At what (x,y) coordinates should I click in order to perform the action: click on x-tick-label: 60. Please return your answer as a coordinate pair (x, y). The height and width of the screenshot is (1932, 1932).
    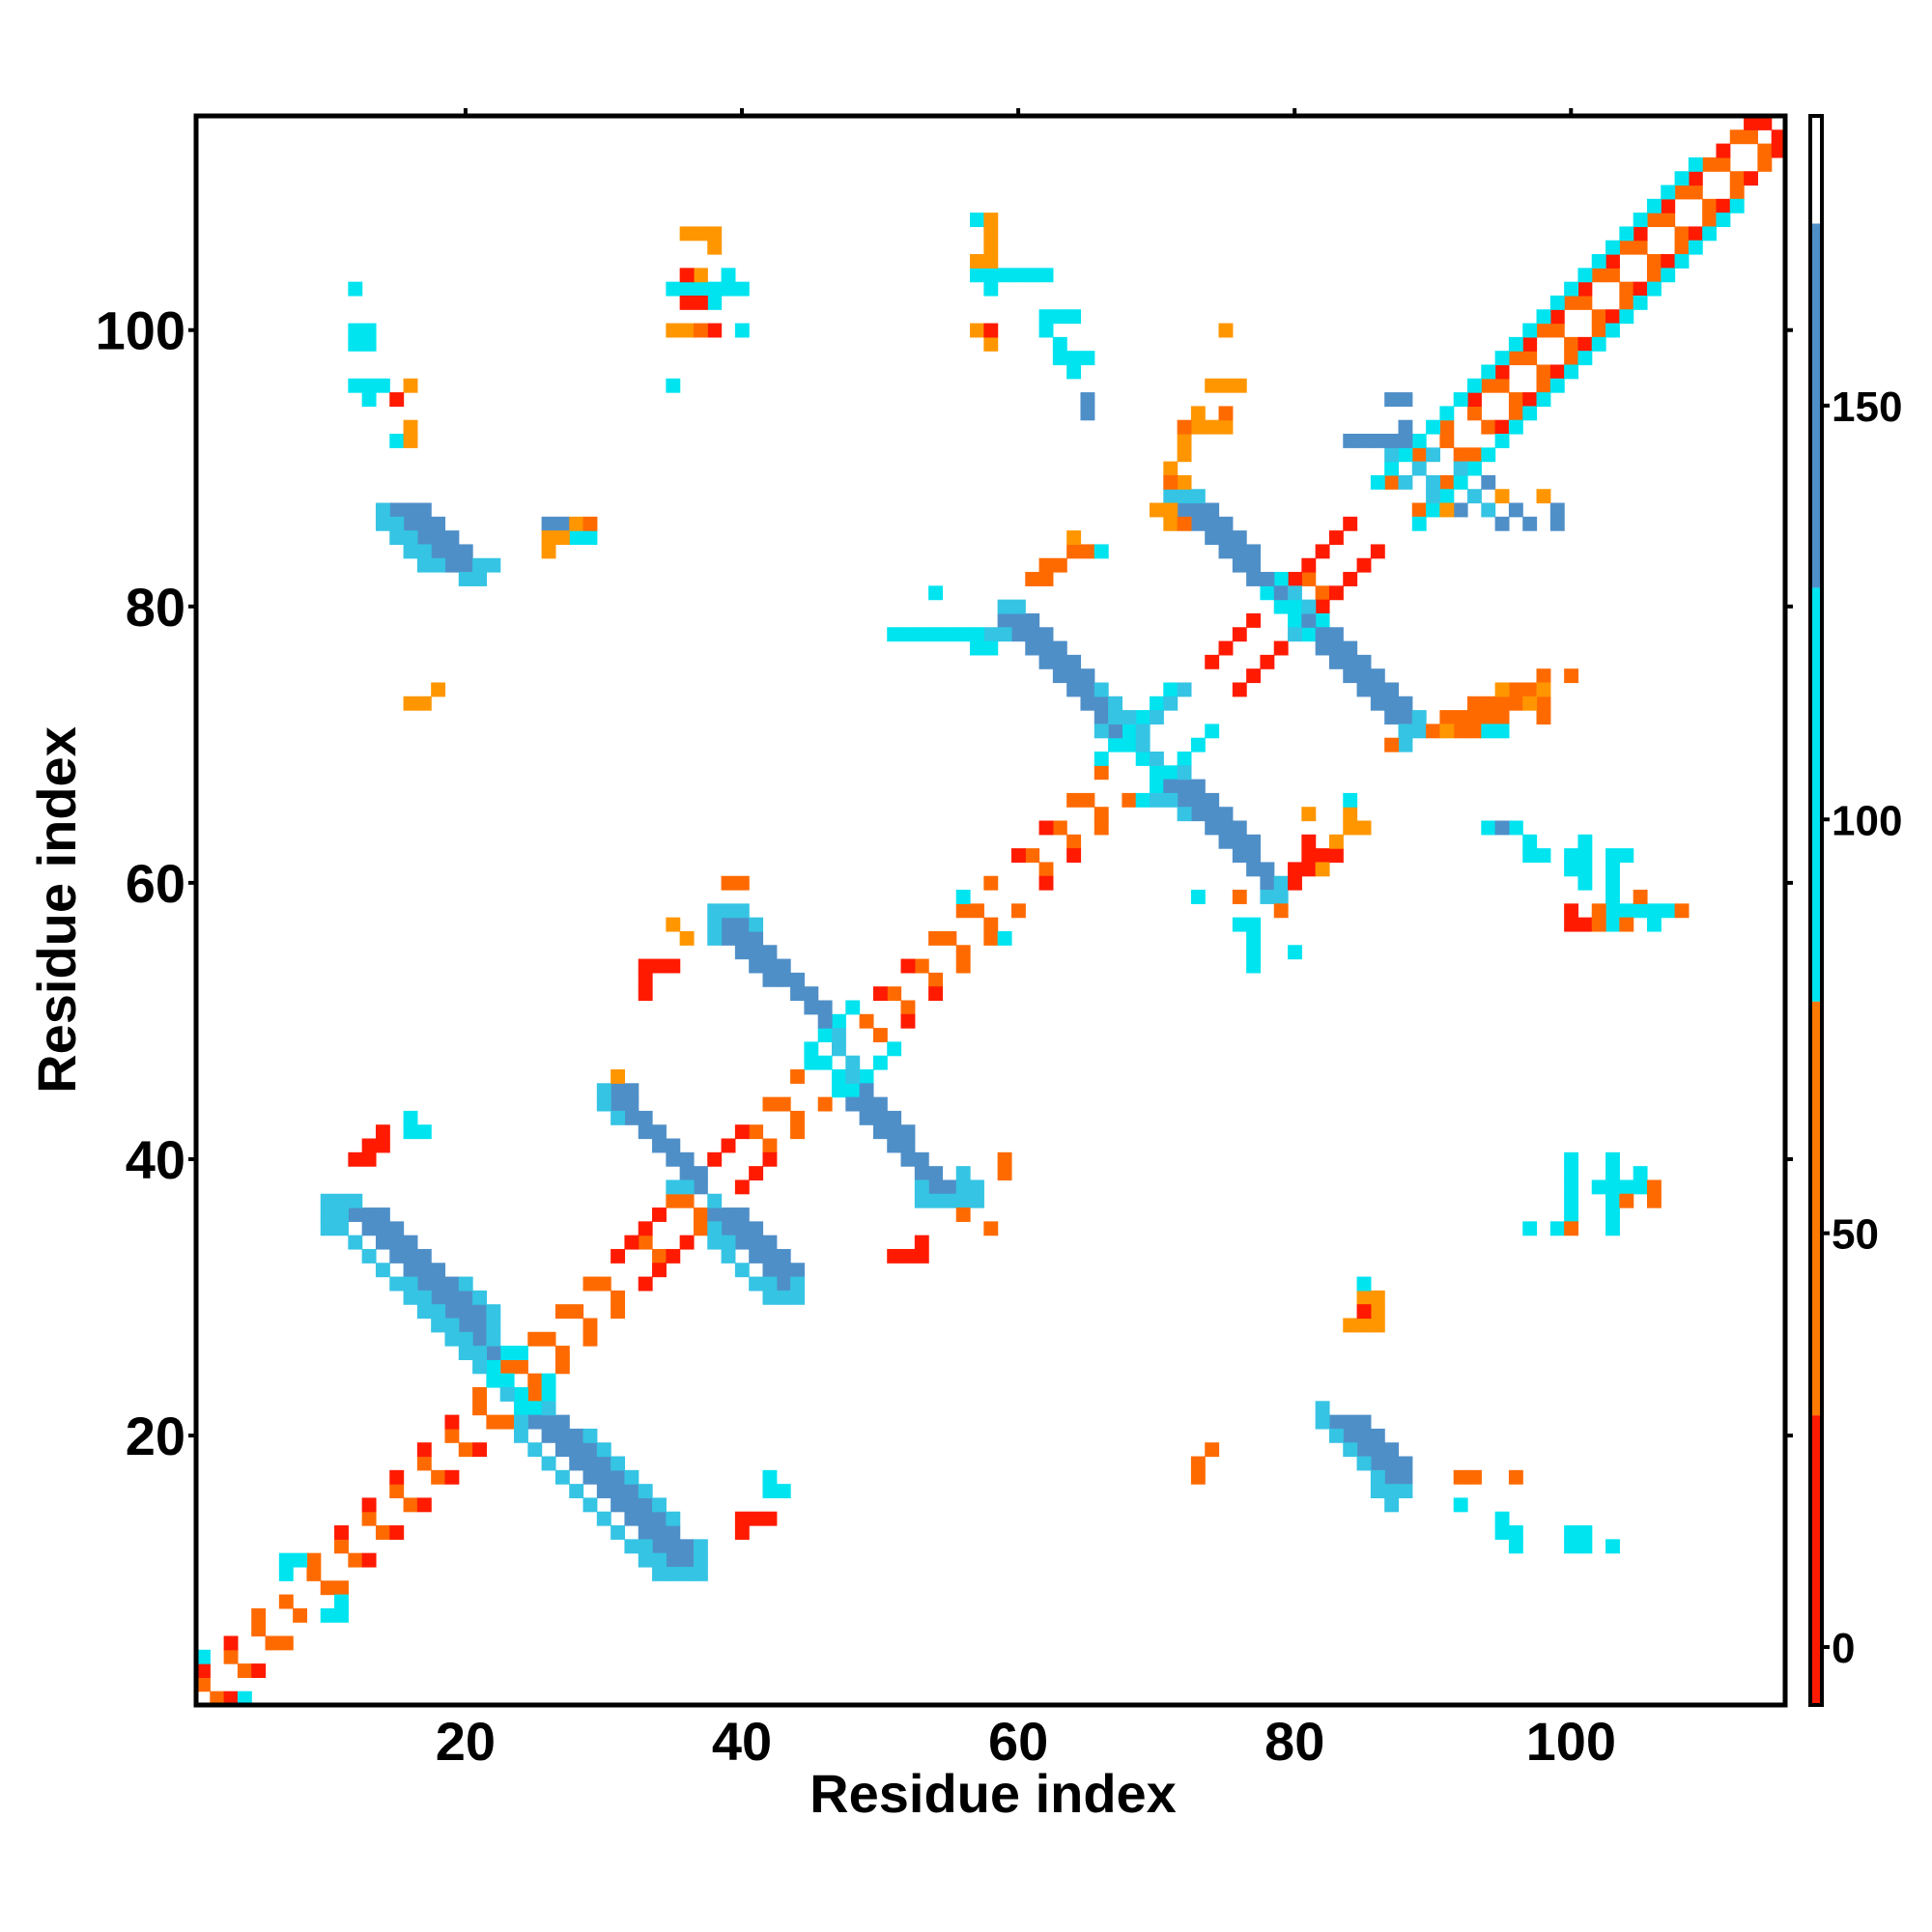
    Looking at the image, I should click on (1018, 1741).